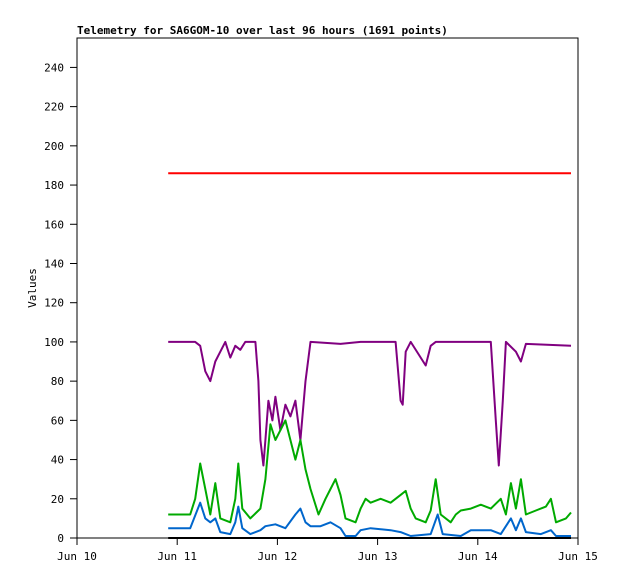 The image size is (618, 579). Describe the element at coordinates (278, 556) in the screenshot. I see `x-tick-label: Jun 12` at that location.